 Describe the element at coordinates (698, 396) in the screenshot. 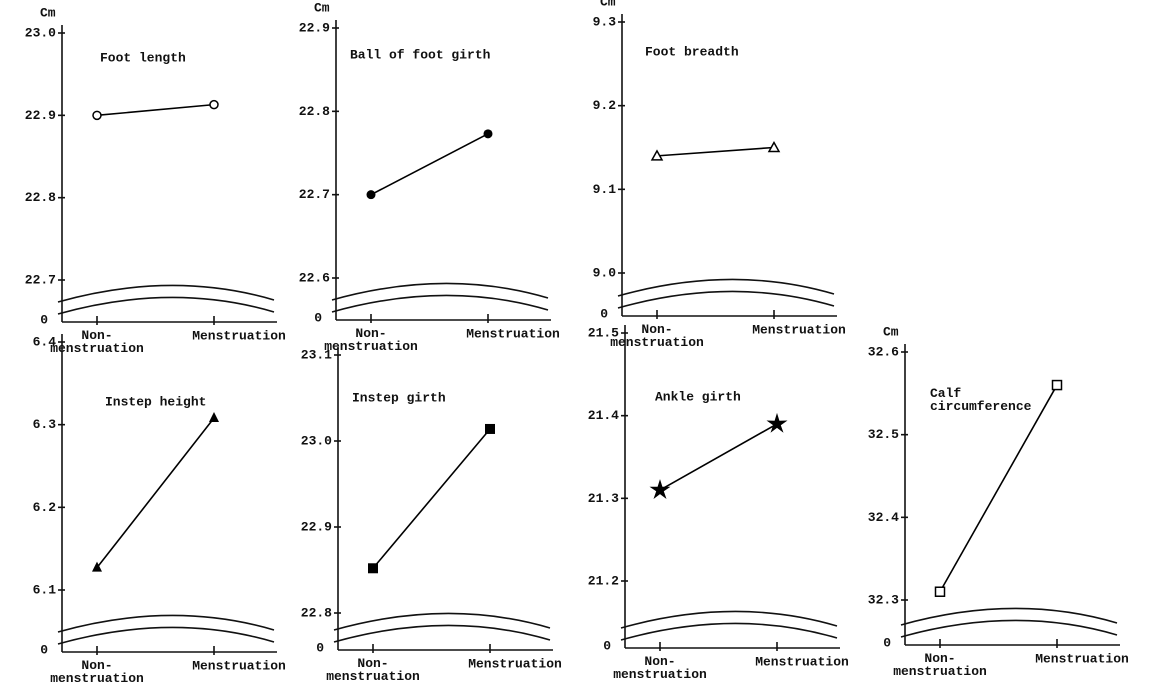

I see `panel-title: Ankle girth` at that location.